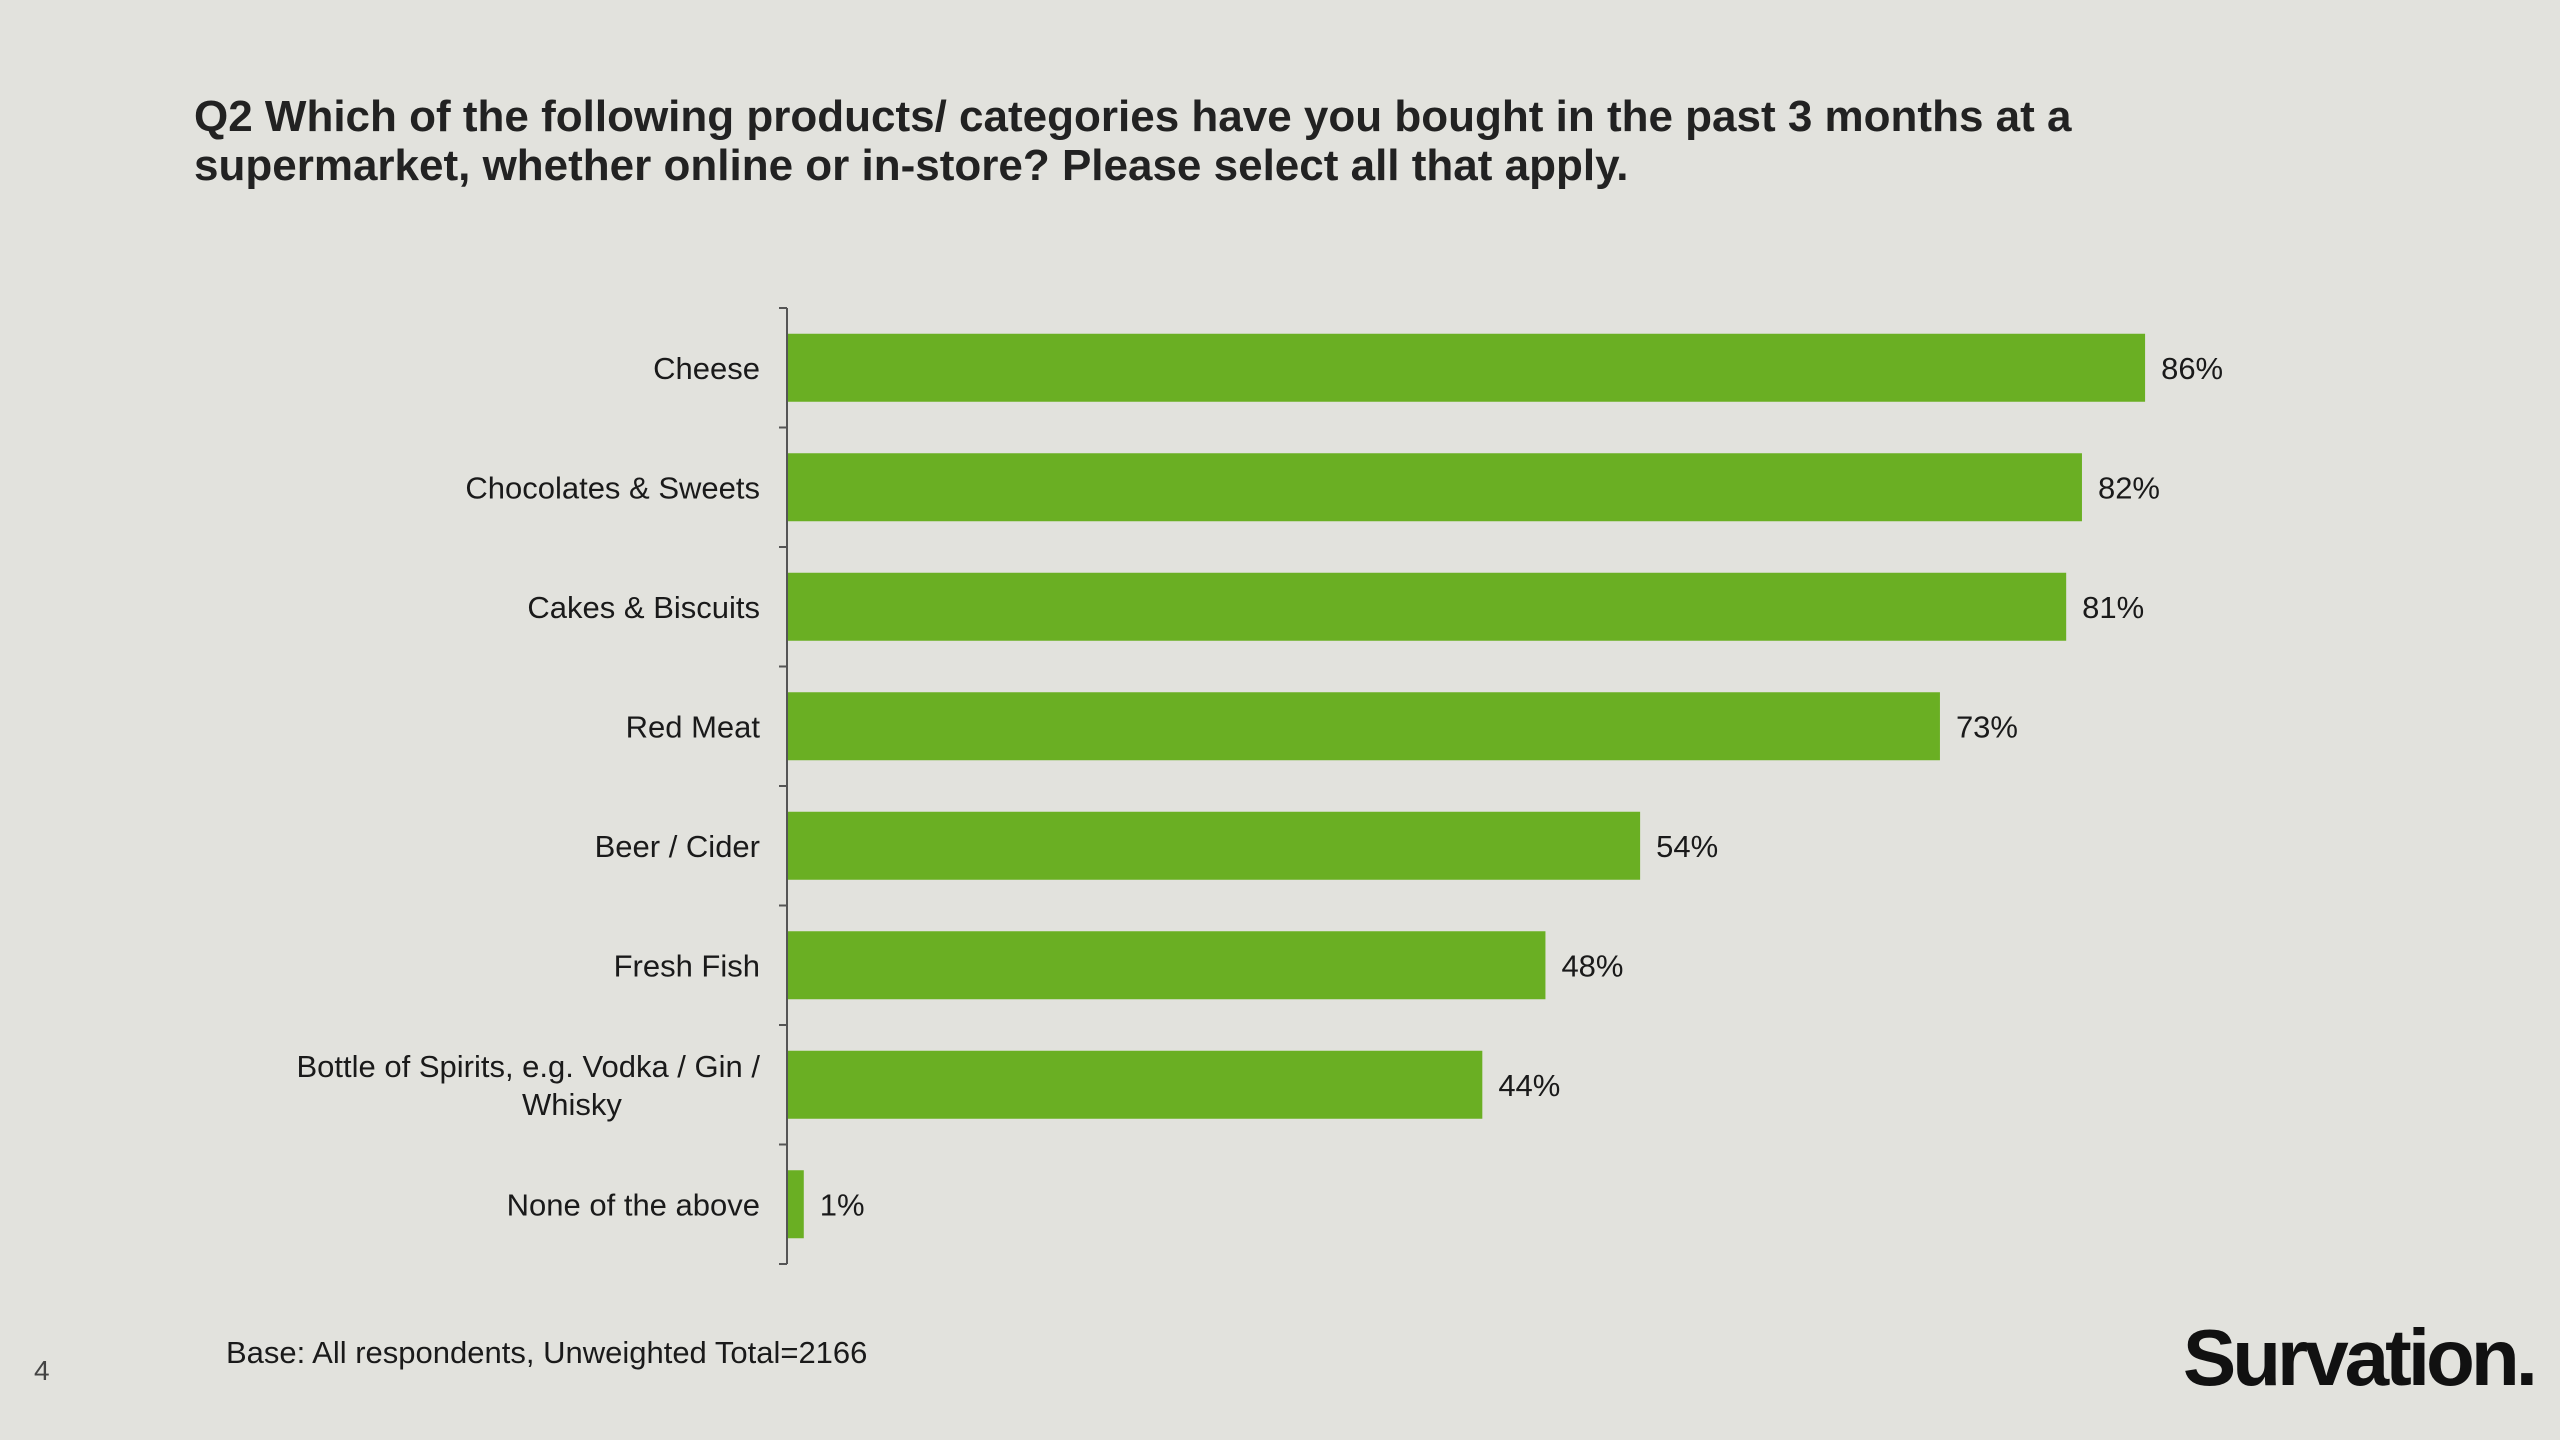  What do you see at coordinates (1529, 1085) in the screenshot?
I see `value-label: 44%` at bounding box center [1529, 1085].